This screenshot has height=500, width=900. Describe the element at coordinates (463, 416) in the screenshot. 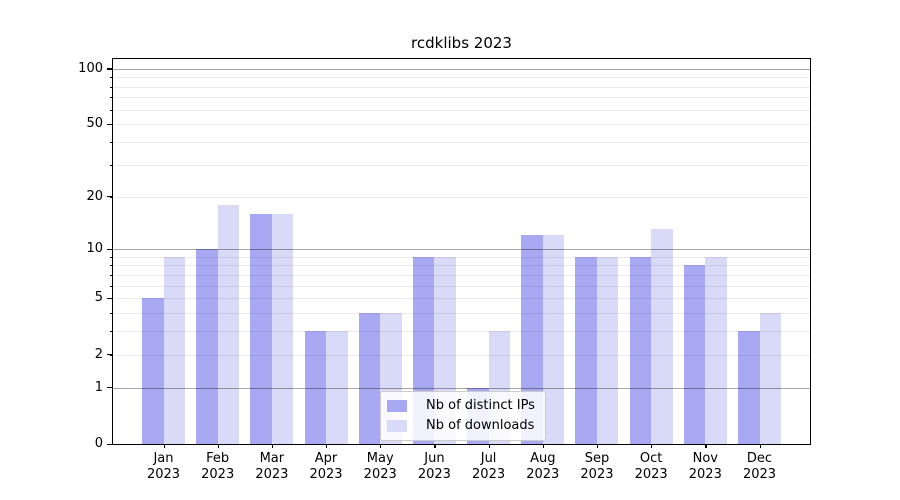

I see `legend: Nb of distinct IPs Nb of downloads` at that location.